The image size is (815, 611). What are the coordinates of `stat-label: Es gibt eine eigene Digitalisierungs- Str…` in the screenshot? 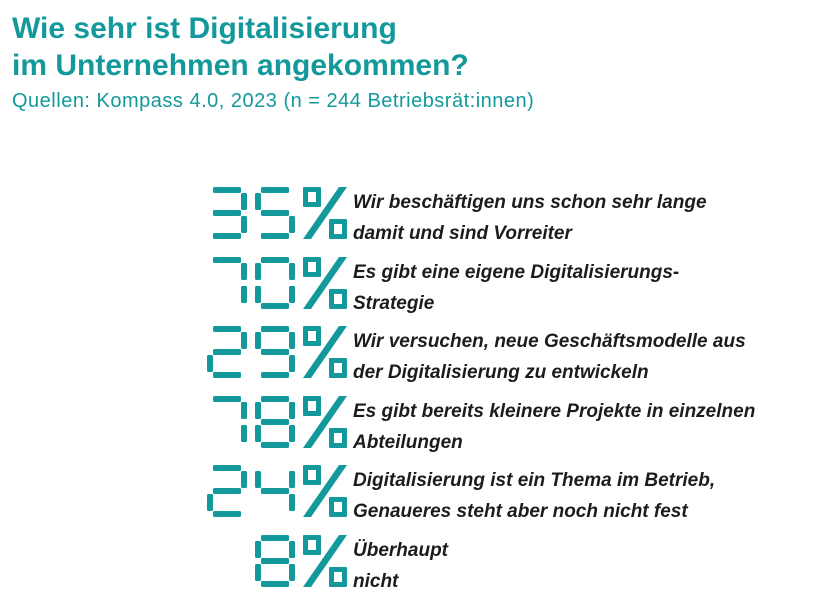 It's located at (580, 288).